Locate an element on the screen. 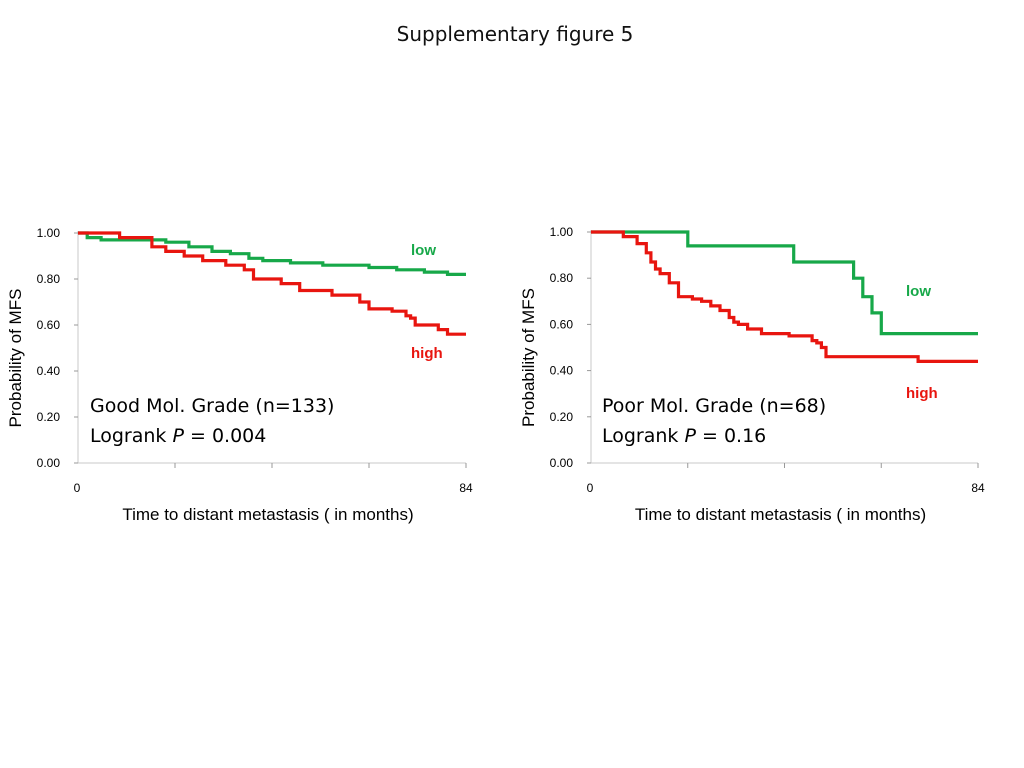  annotation-group: Poor Mol. Grade (n=68) is located at coordinates (714, 406).